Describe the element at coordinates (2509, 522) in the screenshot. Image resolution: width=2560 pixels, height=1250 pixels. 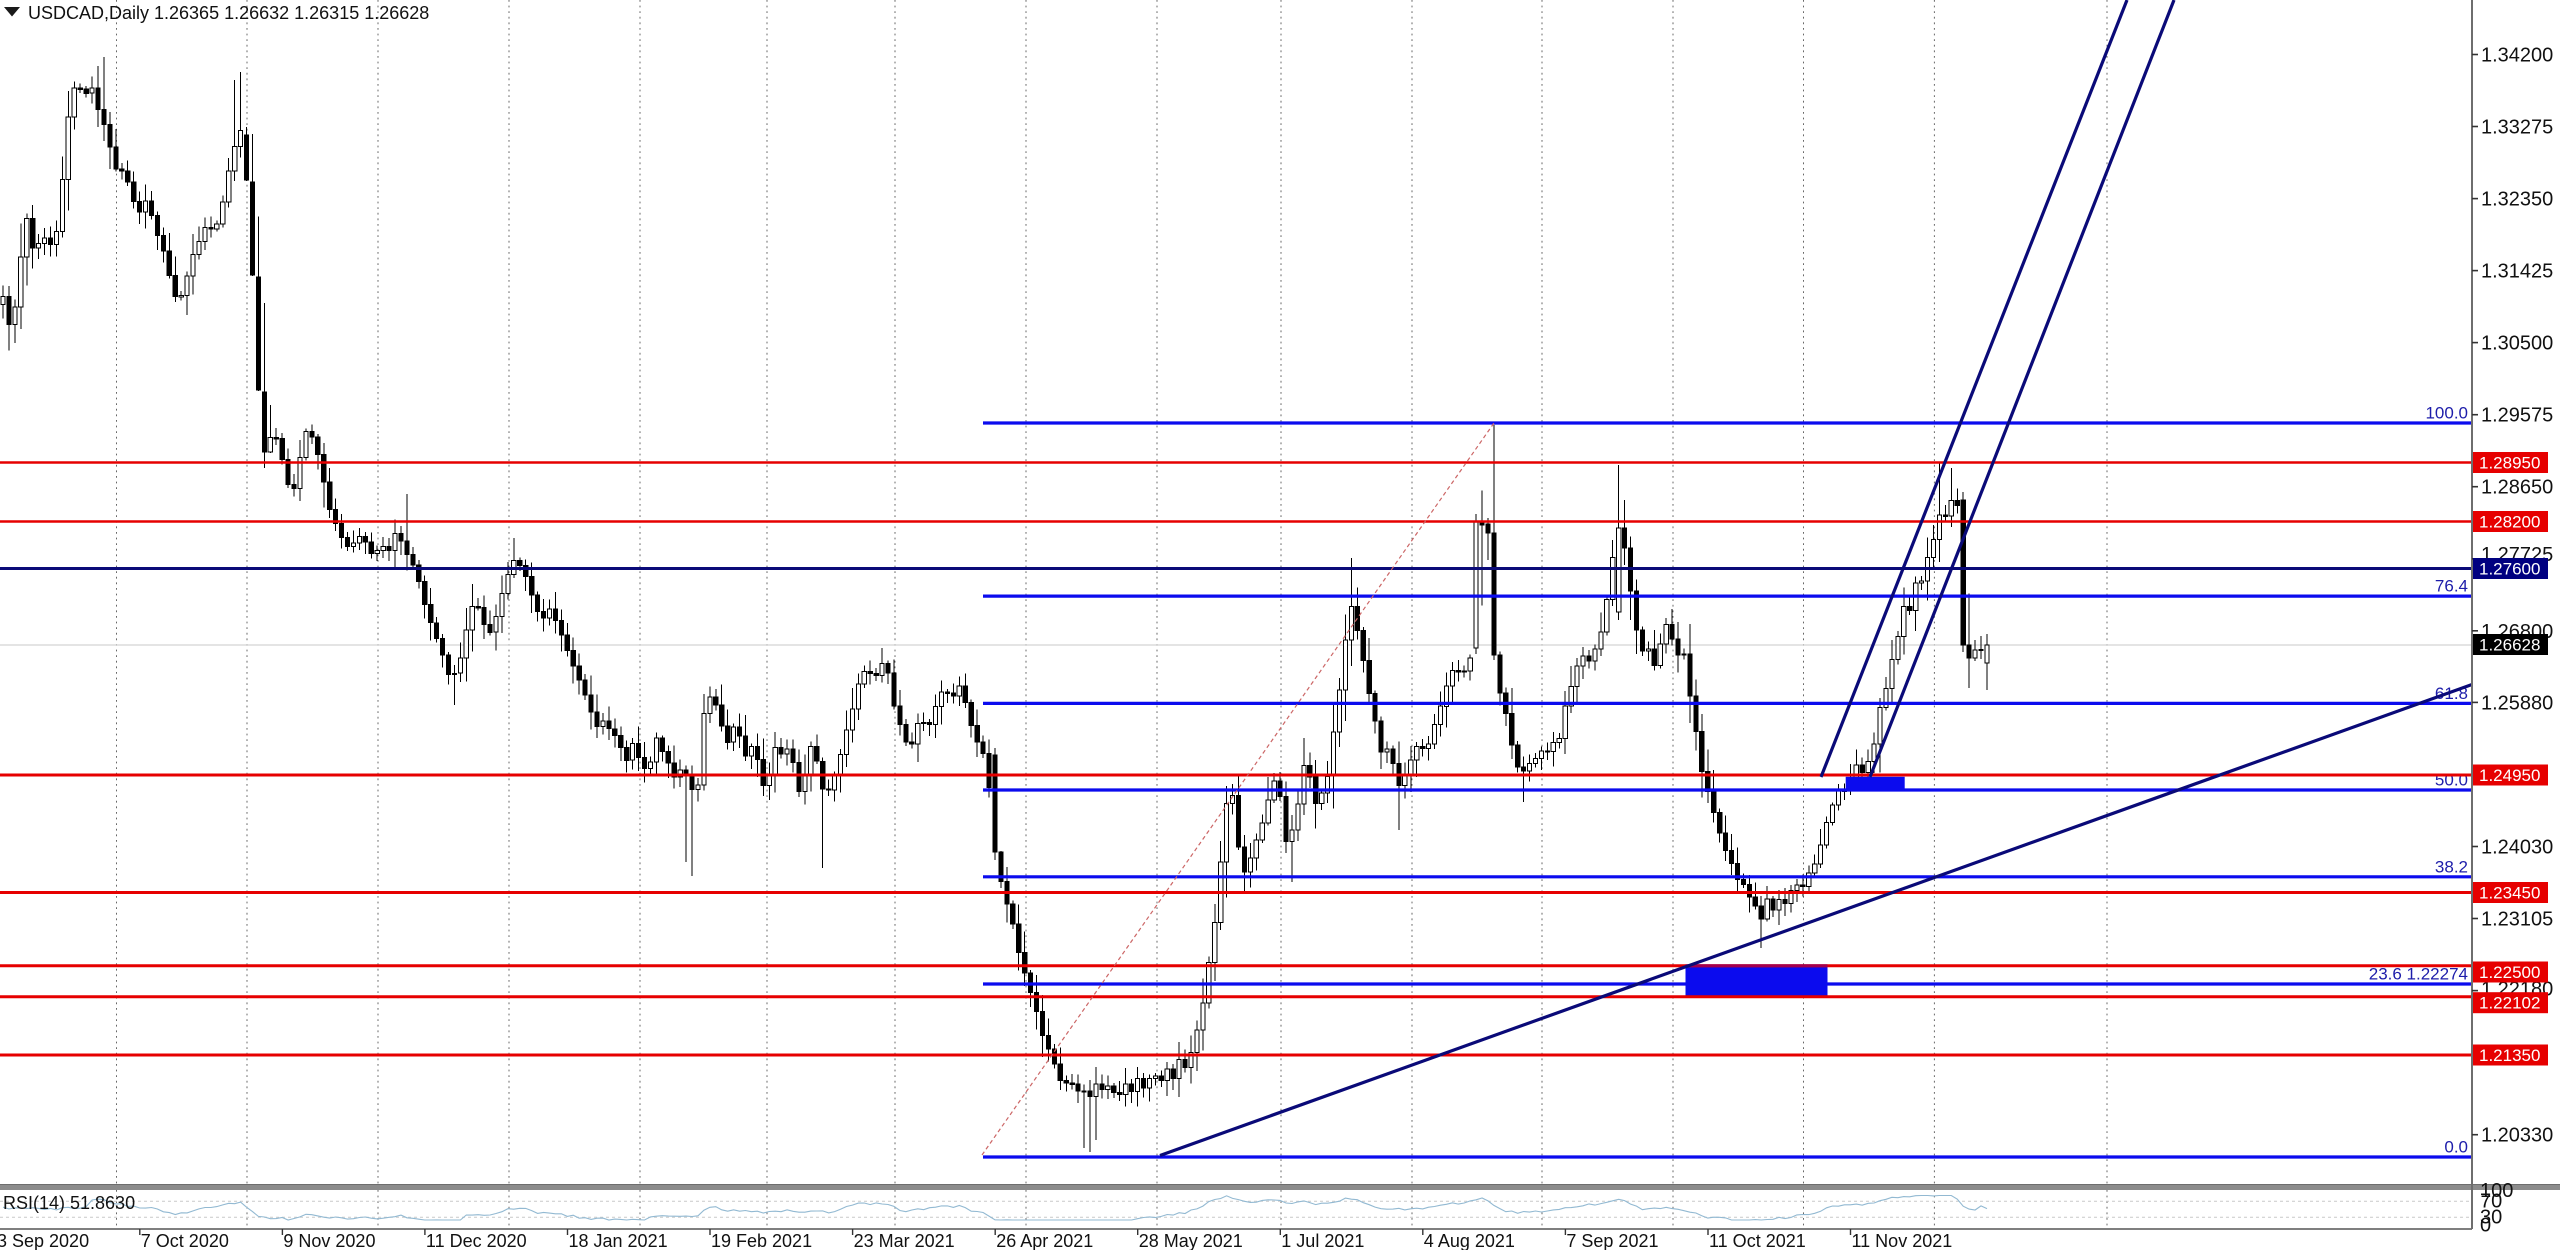
I see `svg-text: 1.28200` at that location.